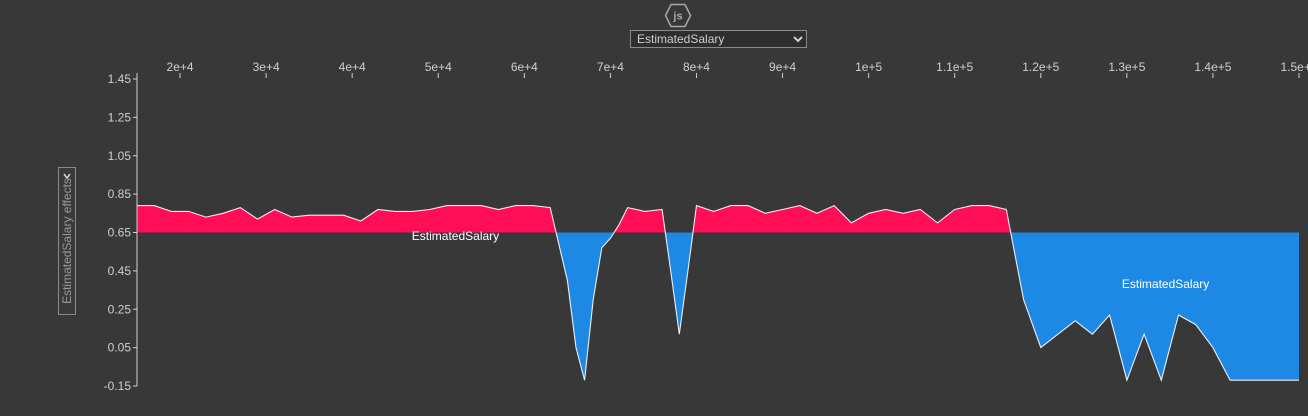 The width and height of the screenshot is (1308, 416). What do you see at coordinates (438, 67) in the screenshot?
I see `x-tick-label: 5e+4` at bounding box center [438, 67].